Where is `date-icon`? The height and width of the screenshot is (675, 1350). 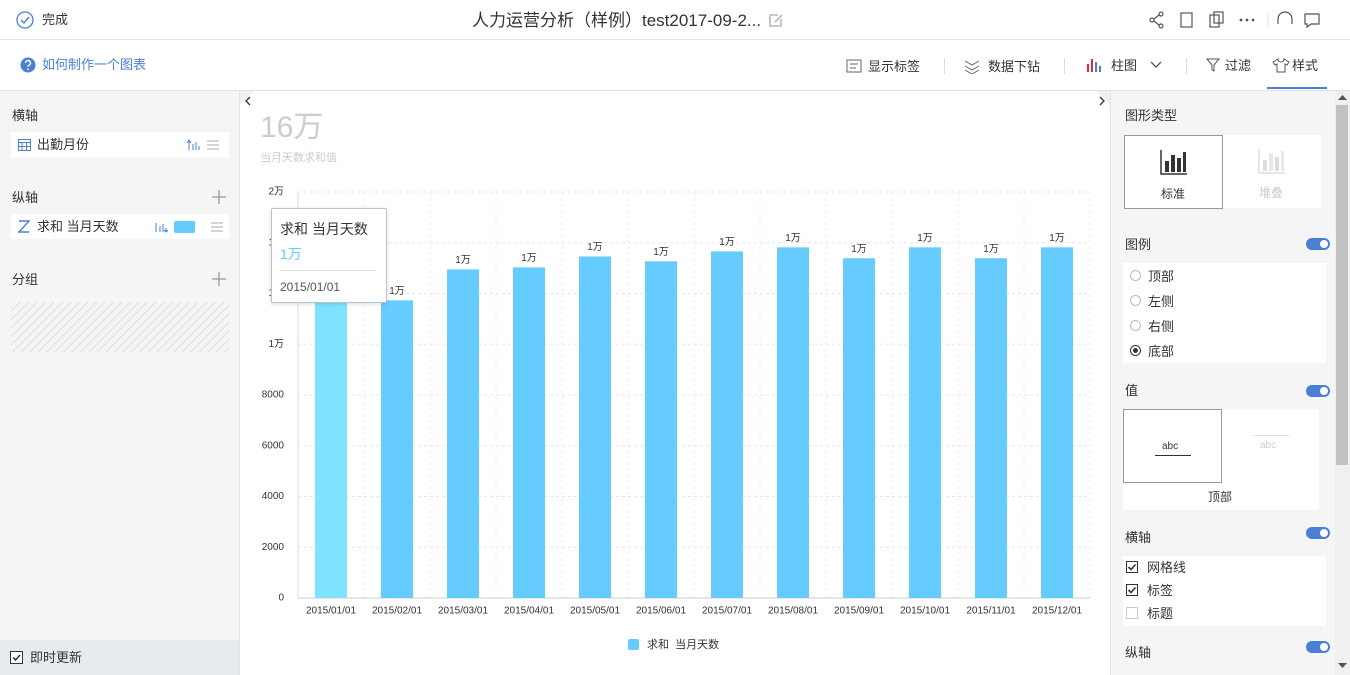
date-icon is located at coordinates (24, 145).